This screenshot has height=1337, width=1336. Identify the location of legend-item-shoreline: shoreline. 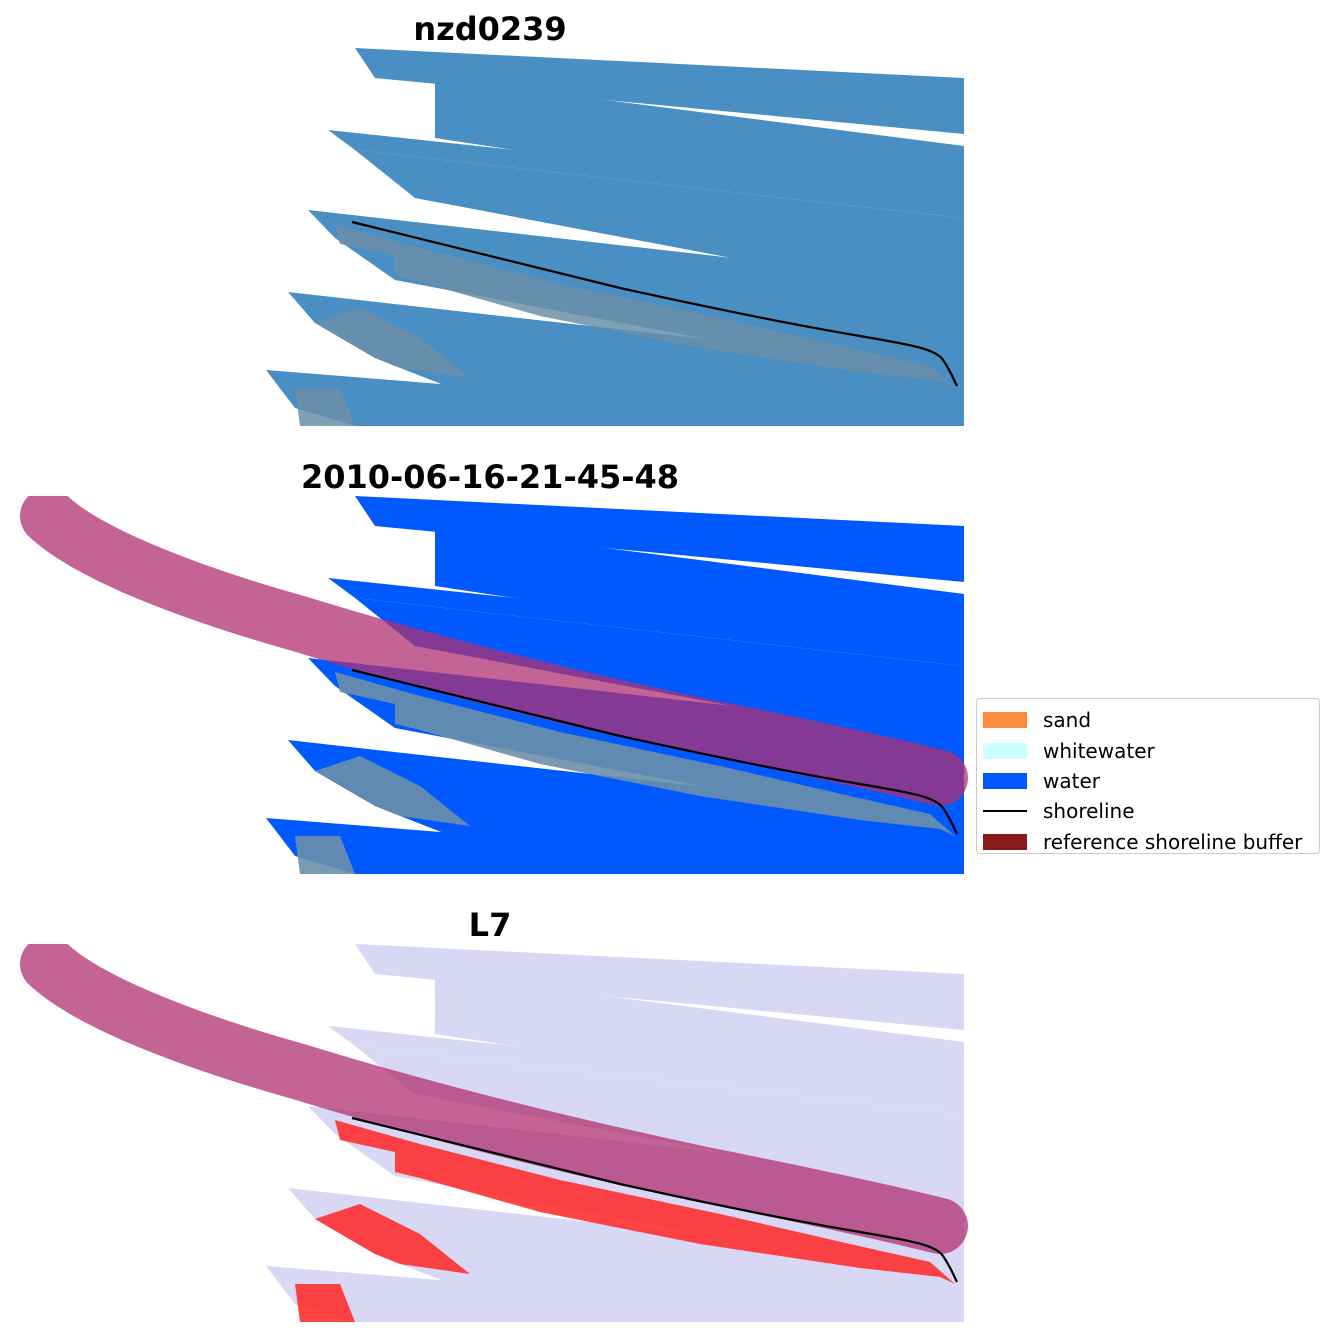
(1151, 811).